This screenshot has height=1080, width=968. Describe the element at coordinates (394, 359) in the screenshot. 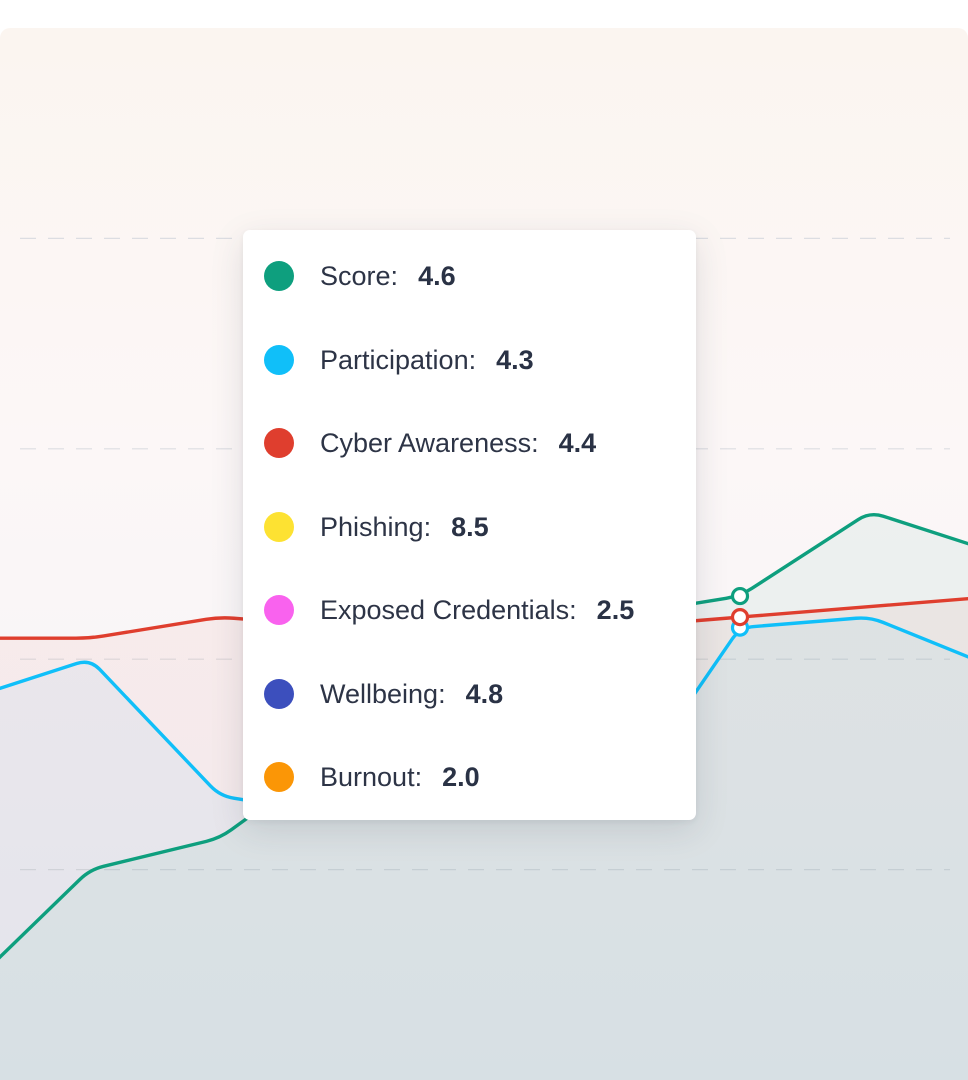

I see `tooltip-label: Participation` at that location.